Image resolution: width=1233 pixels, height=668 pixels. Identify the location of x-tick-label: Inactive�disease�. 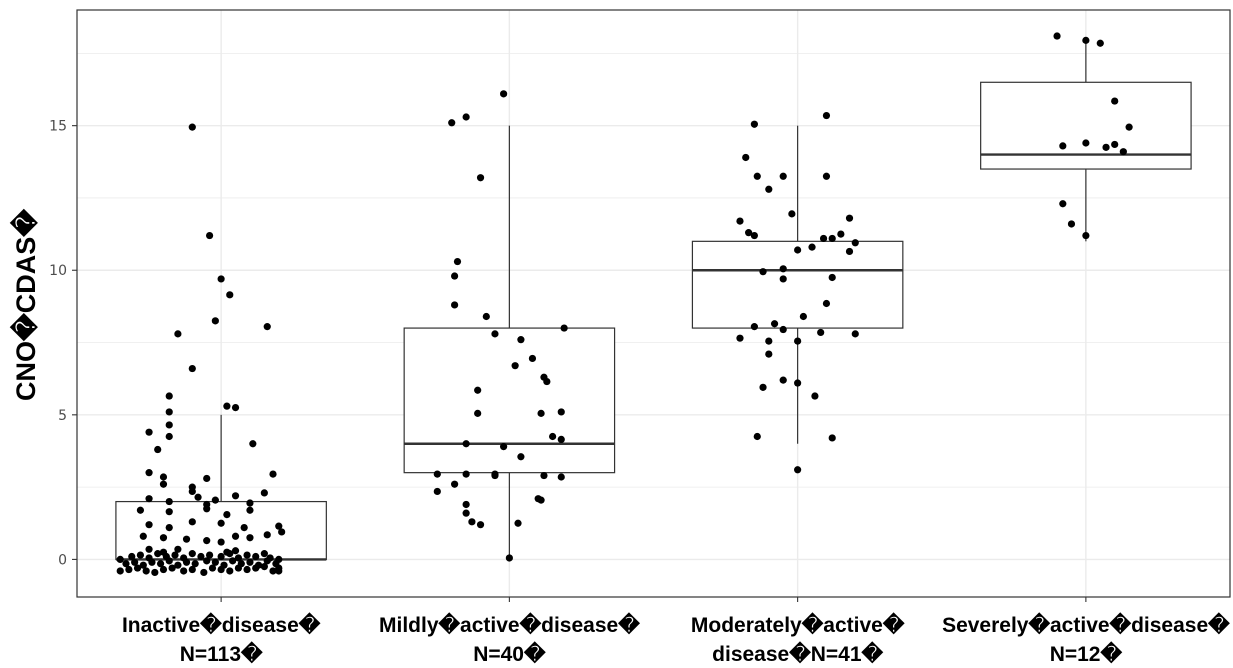
(221, 624).